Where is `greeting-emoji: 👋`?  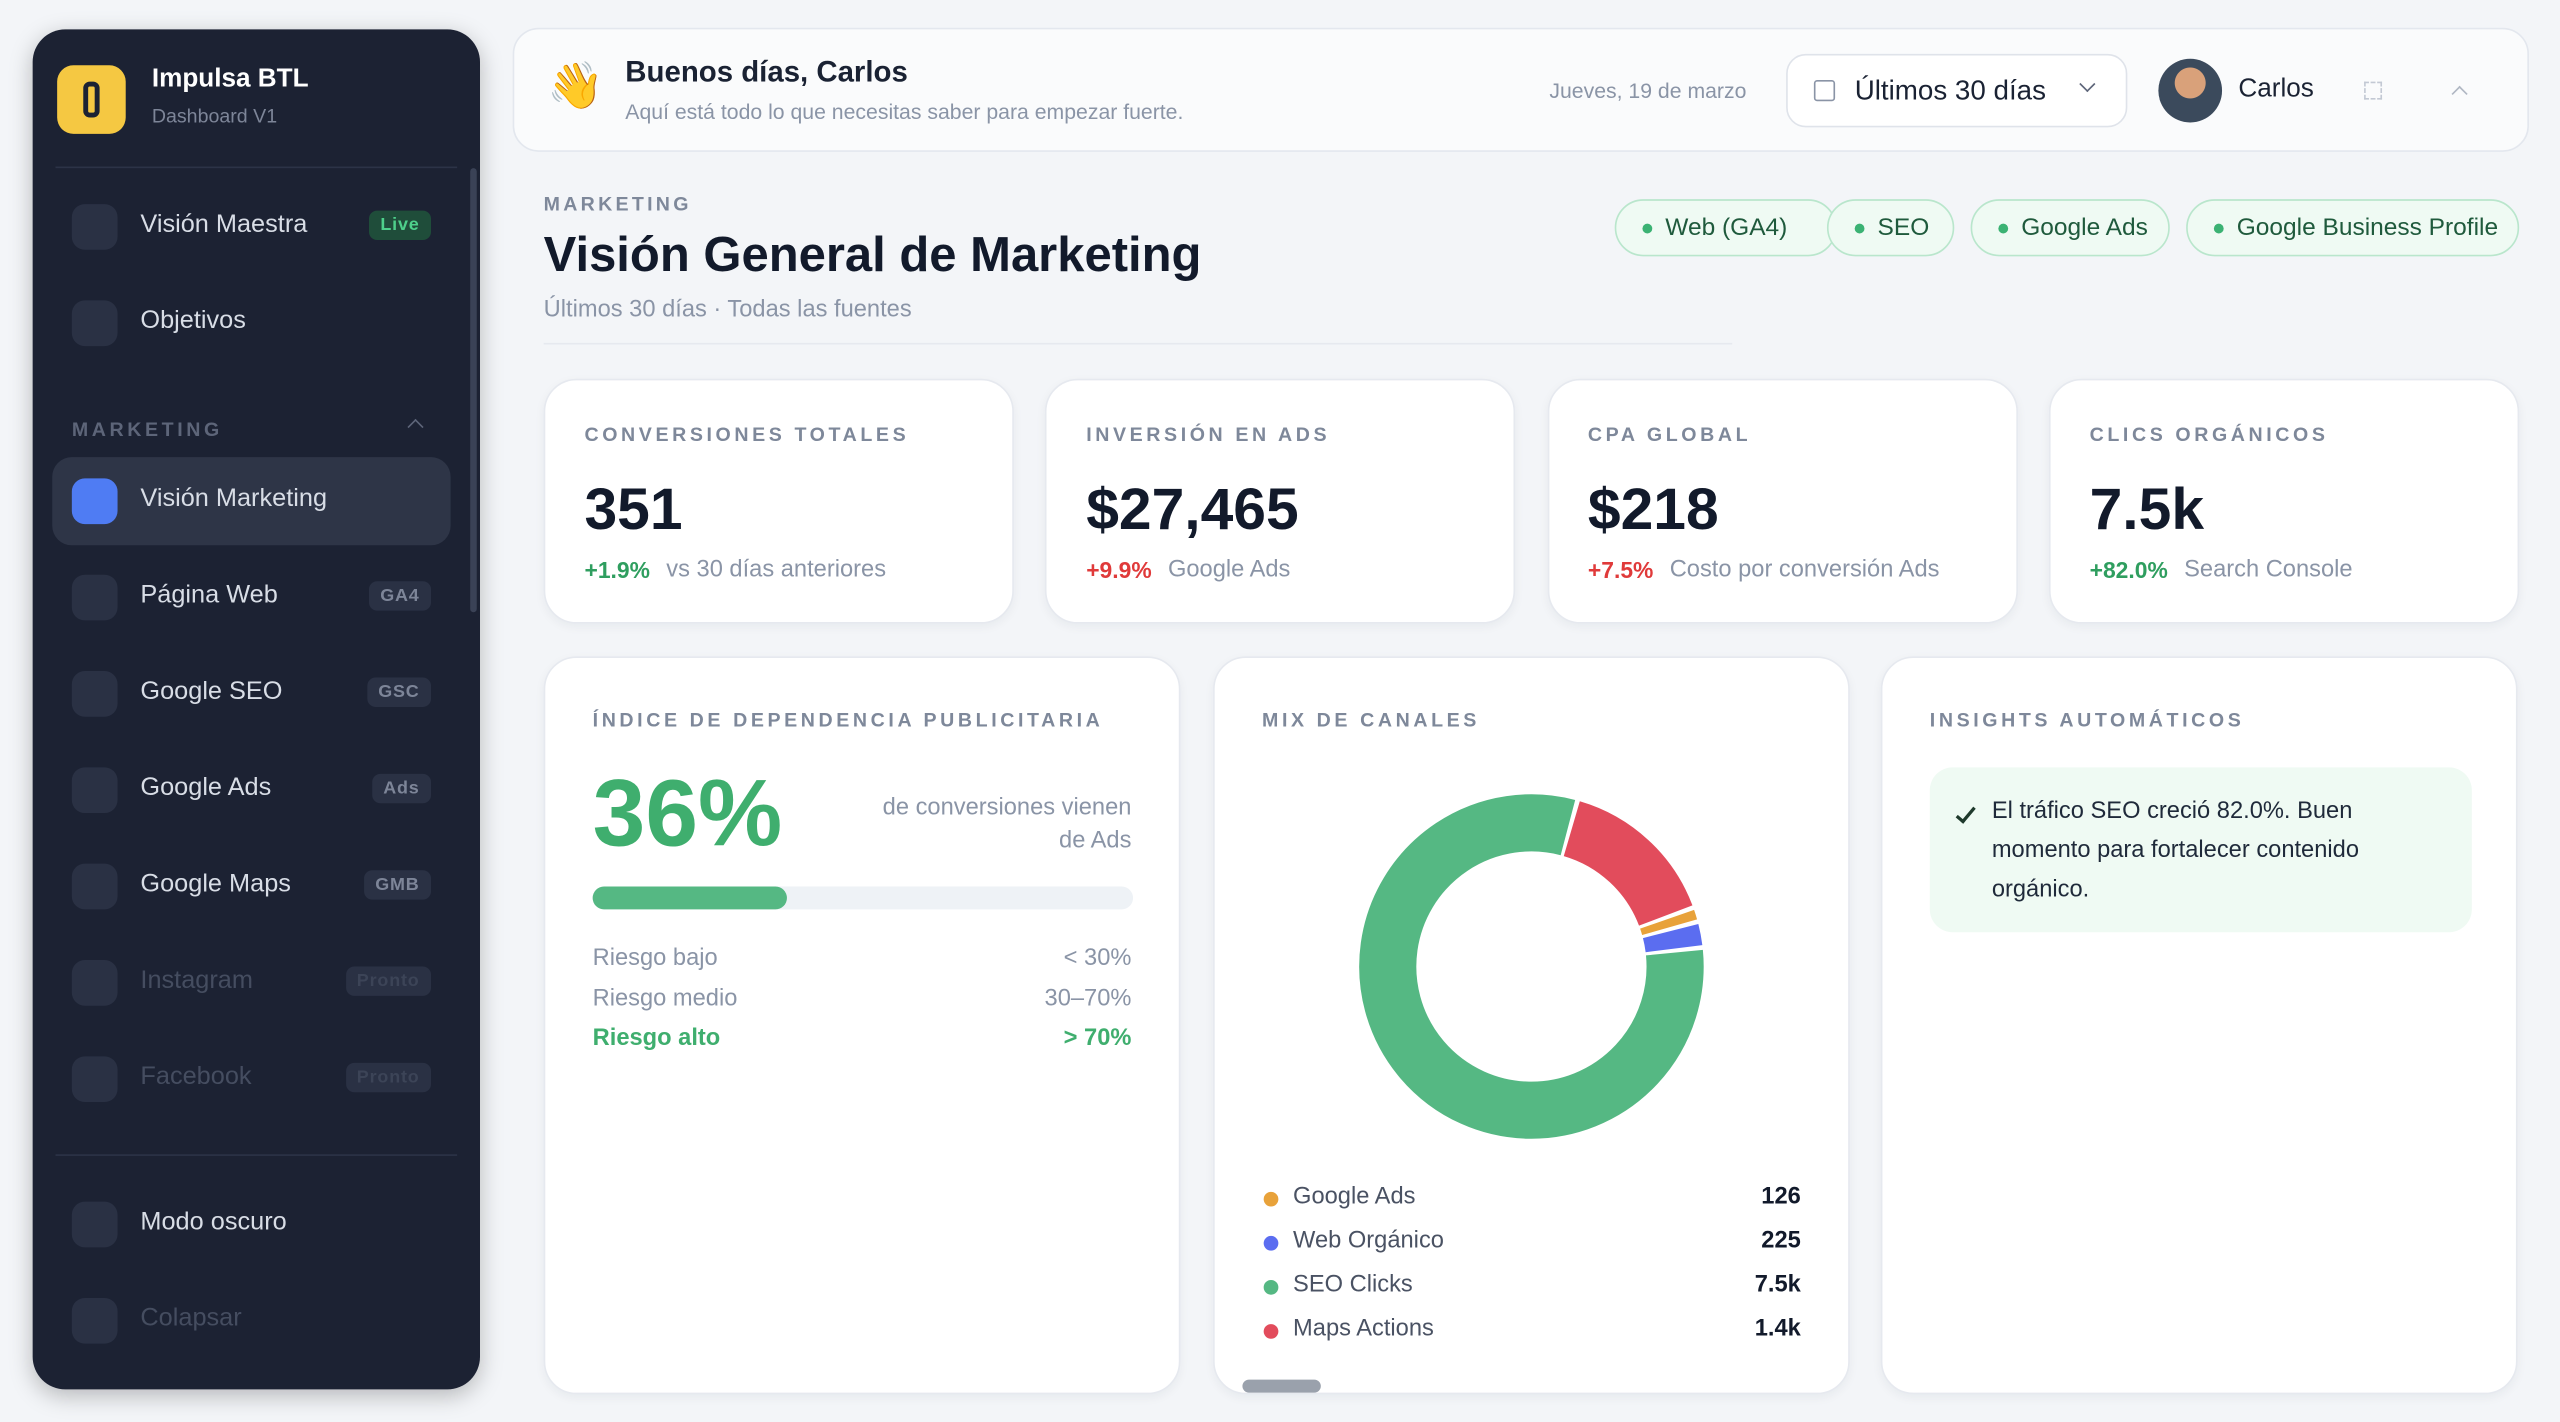 greeting-emoji: 👋 is located at coordinates (575, 86).